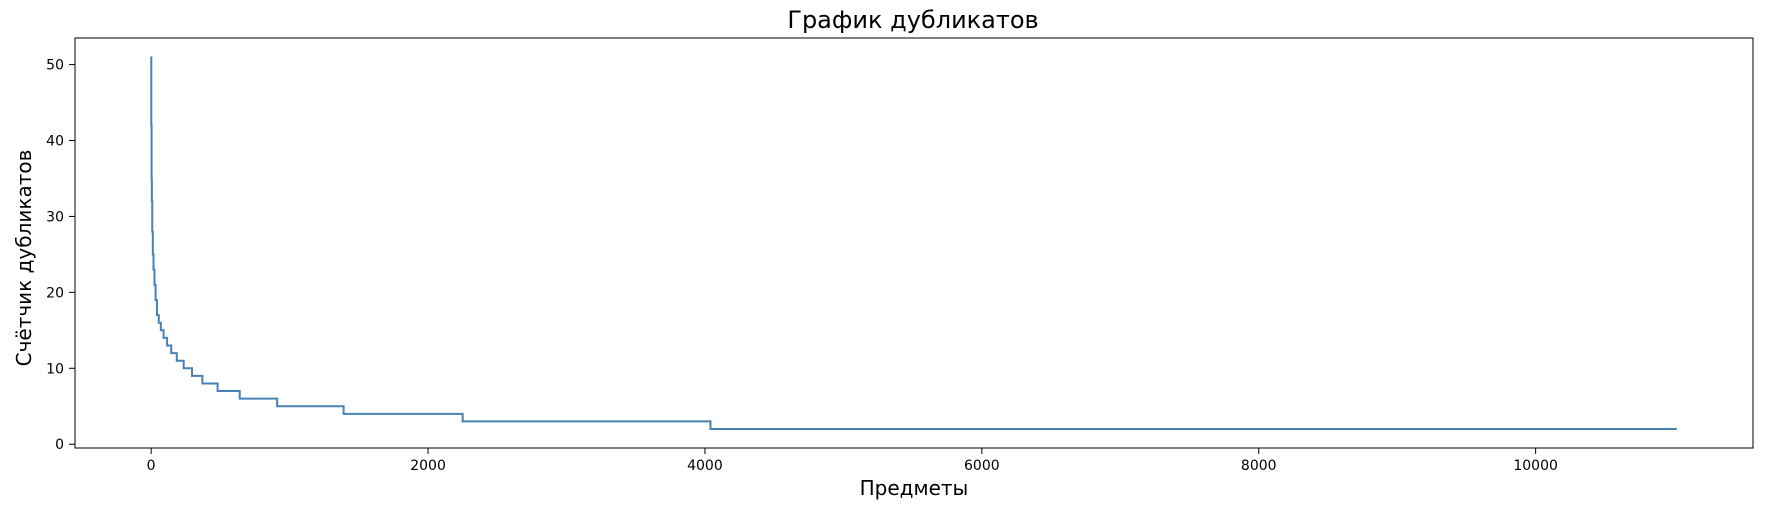 This screenshot has height=506, width=1780. I want to click on y-axis-ticks: 0 10 20 30 40 50, so click(60, 255).